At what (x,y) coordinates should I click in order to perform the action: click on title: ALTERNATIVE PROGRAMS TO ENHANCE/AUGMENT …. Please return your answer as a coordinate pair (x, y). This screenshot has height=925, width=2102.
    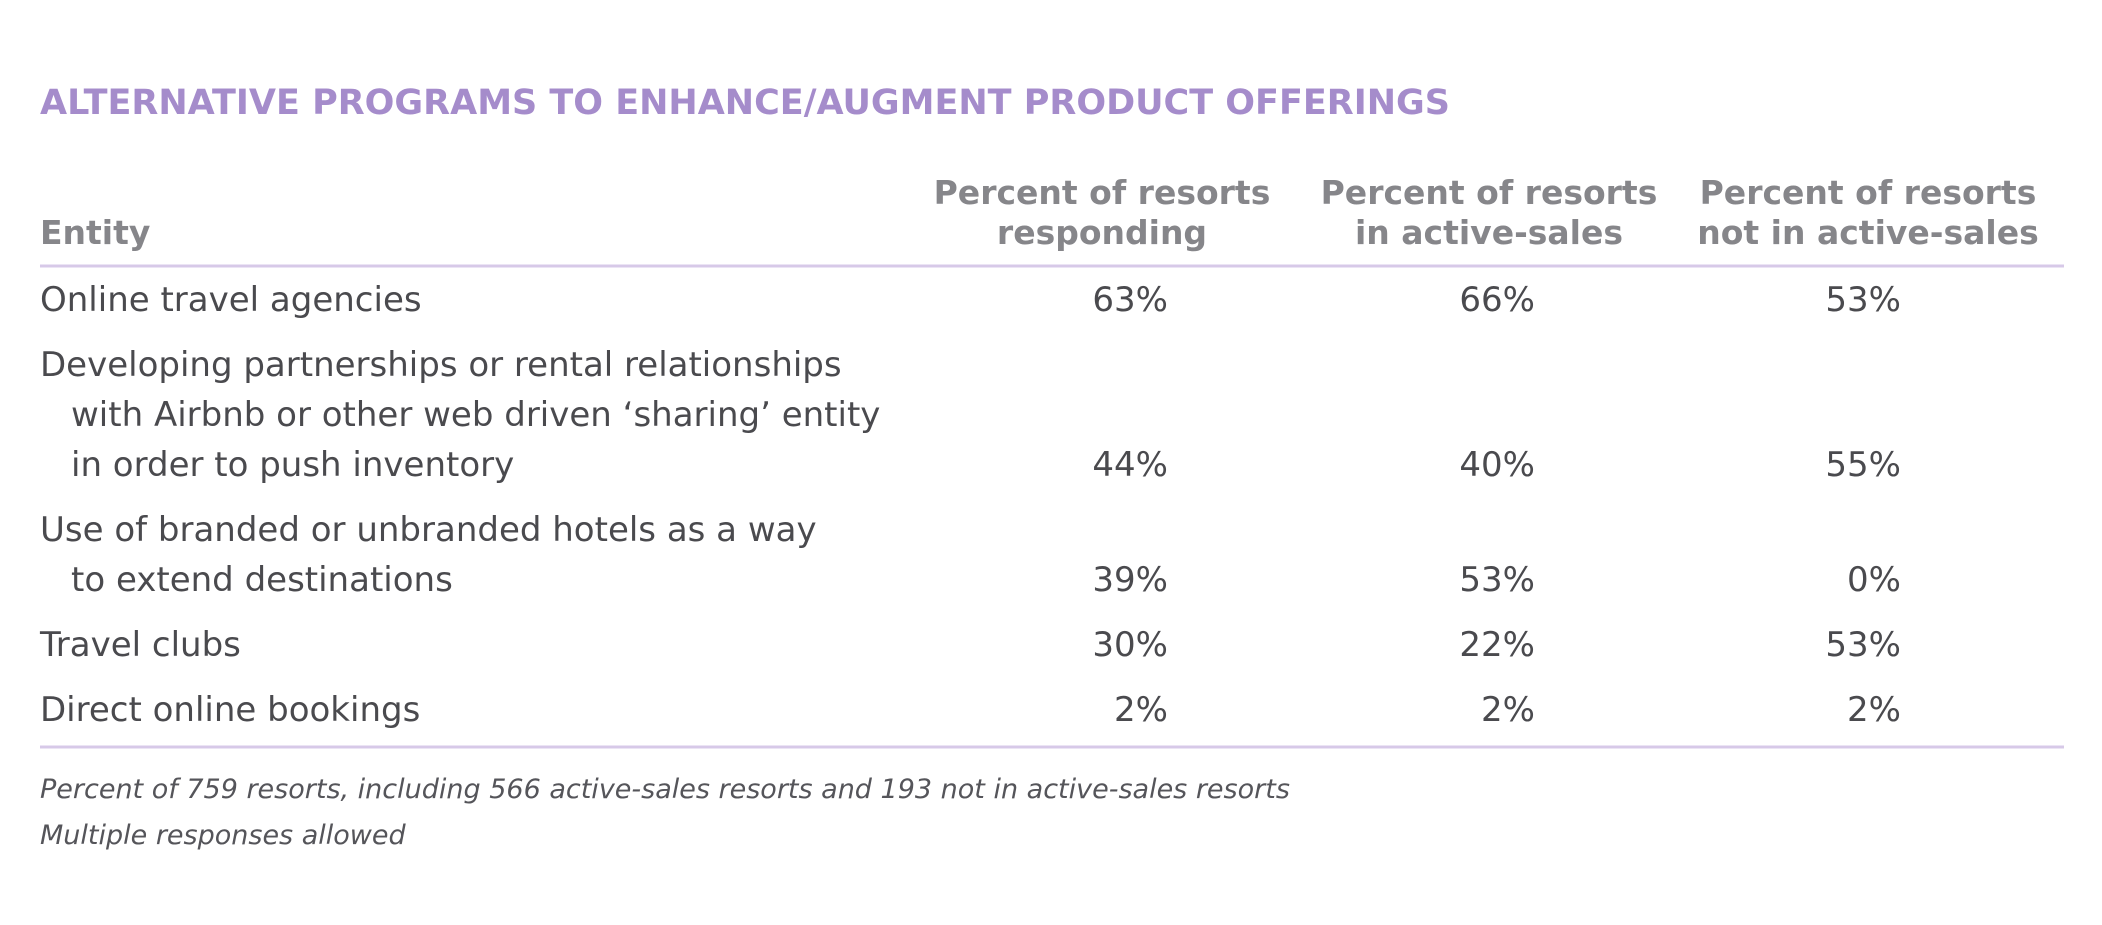
    Looking at the image, I should click on (745, 103).